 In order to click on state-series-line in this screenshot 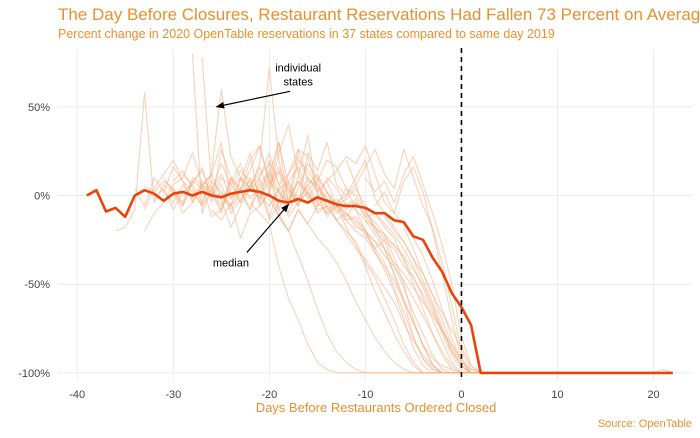, I will do `click(538, 300)`.